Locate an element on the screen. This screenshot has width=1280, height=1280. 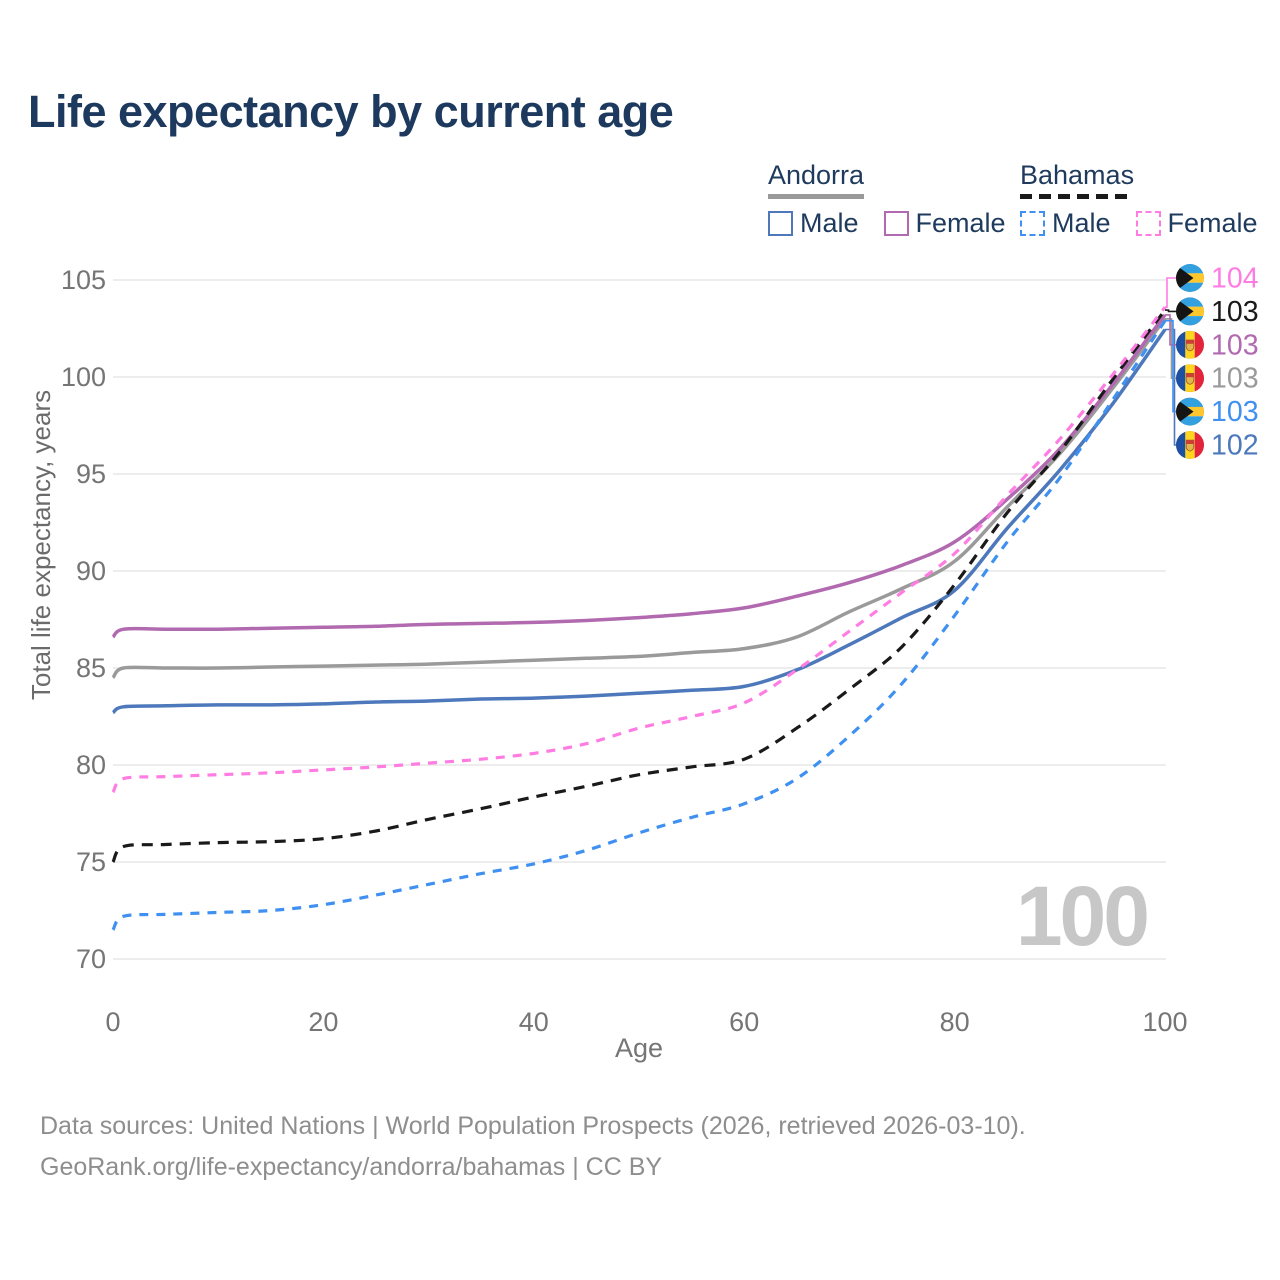
x-tick-label: 80 is located at coordinates (955, 1022).